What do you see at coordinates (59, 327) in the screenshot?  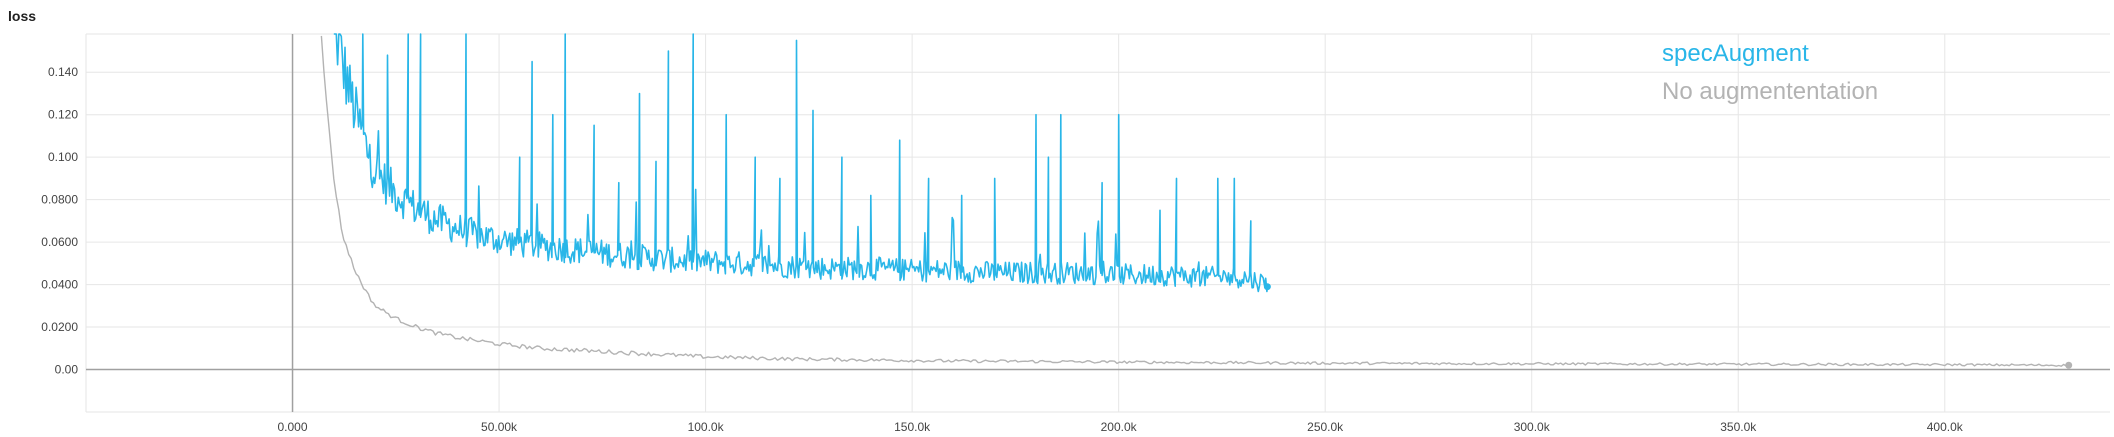 I see `y-tick-label: 0.0200` at bounding box center [59, 327].